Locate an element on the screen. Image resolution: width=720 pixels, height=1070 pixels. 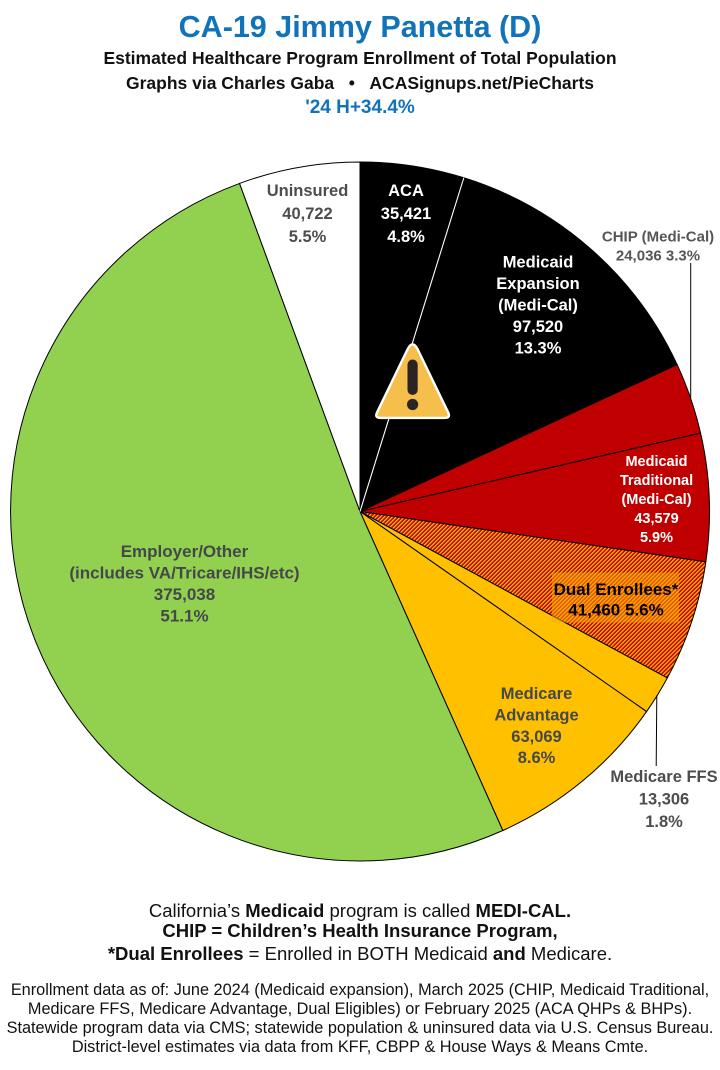
svg-text: 97,520 is located at coordinates (538, 327).